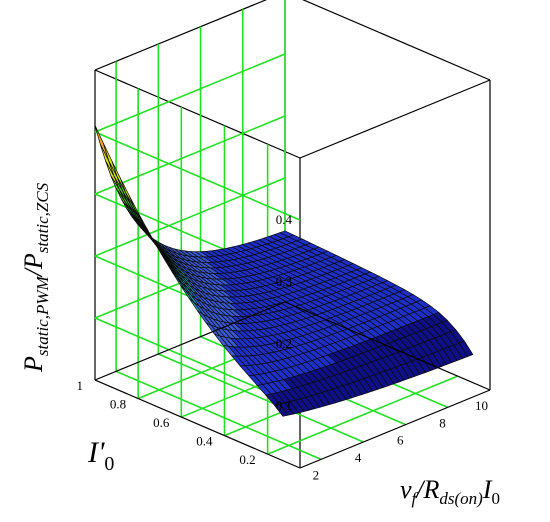 The width and height of the screenshot is (550, 522). I want to click on z-label-p2: /P, so click(33, 265).